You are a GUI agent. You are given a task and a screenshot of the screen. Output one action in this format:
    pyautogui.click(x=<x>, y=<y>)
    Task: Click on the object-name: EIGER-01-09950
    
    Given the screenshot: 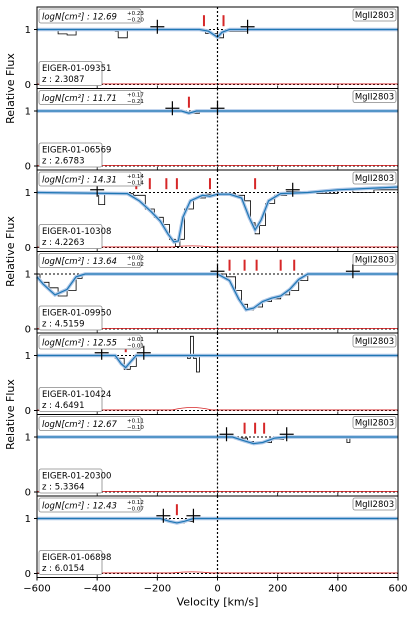 What is the action you would take?
    pyautogui.click(x=76, y=314)
    